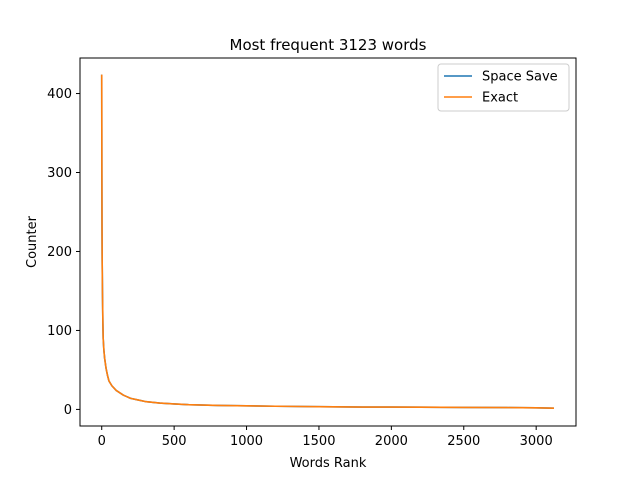 The width and height of the screenshot is (640, 480). Describe the element at coordinates (174, 441) in the screenshot. I see `x-tick-label: 500` at that location.